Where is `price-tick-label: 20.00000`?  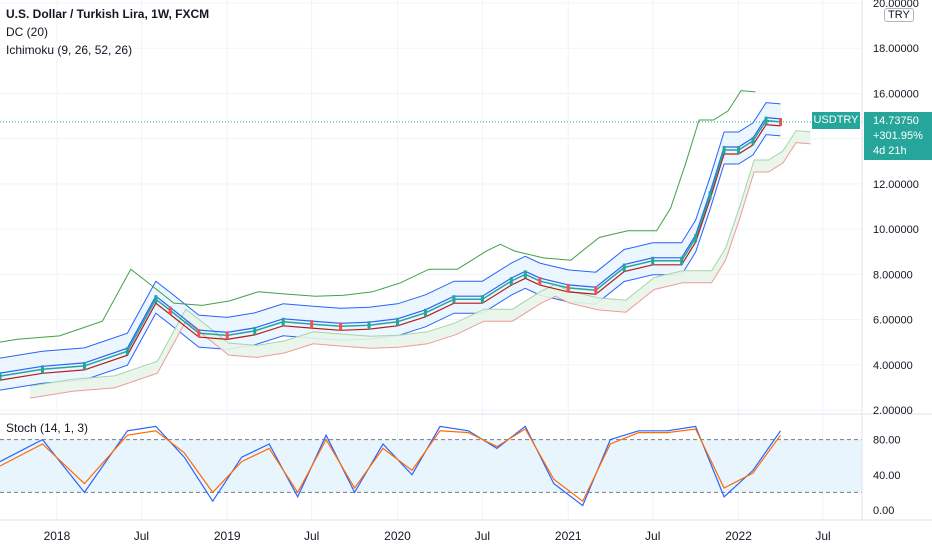 price-tick-label: 20.00000 is located at coordinates (896, 5).